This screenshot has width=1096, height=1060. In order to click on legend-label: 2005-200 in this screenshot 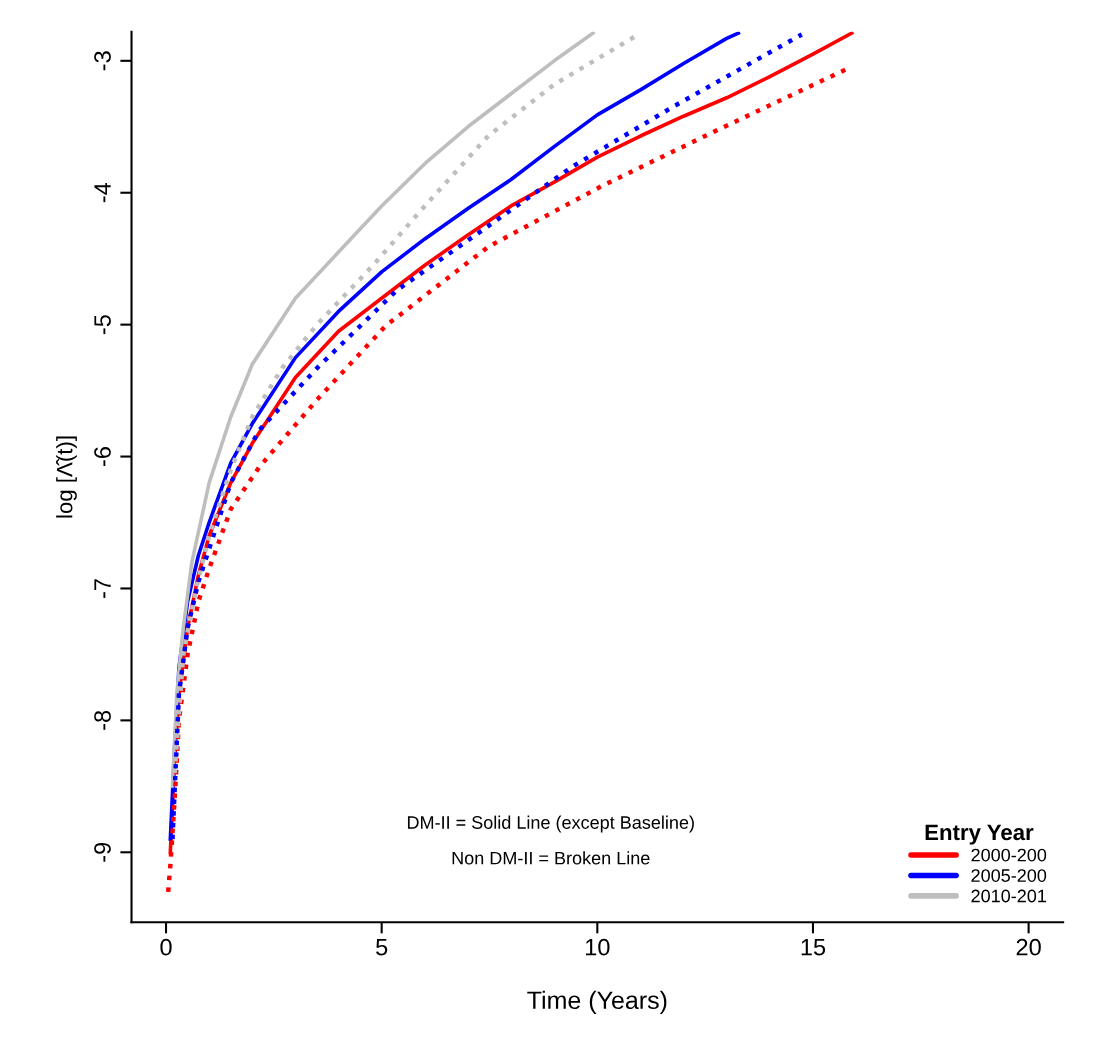, I will do `click(1009, 875)`.